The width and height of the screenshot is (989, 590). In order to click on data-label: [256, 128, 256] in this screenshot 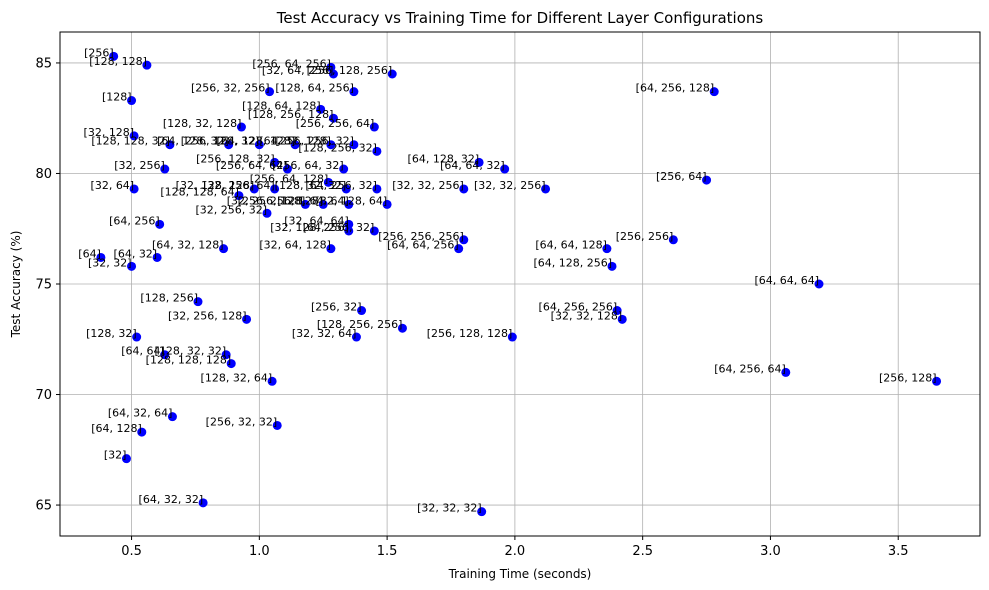, I will do `click(350, 70)`.